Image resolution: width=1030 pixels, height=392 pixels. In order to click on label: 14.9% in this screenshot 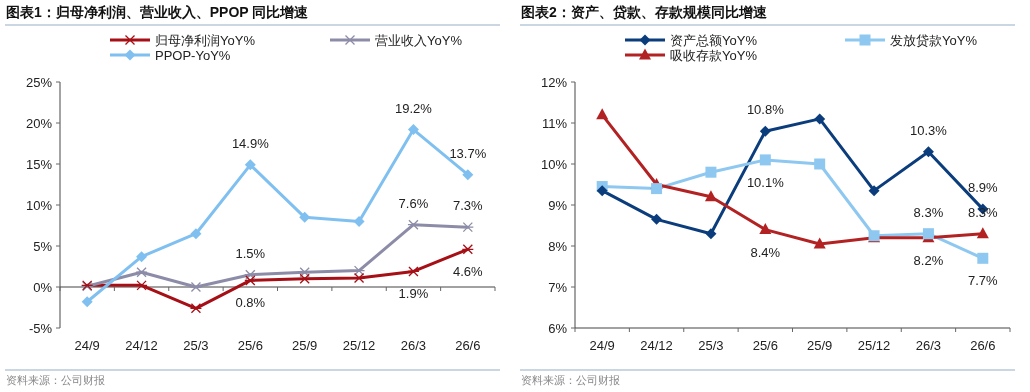, I will do `click(250, 143)`.